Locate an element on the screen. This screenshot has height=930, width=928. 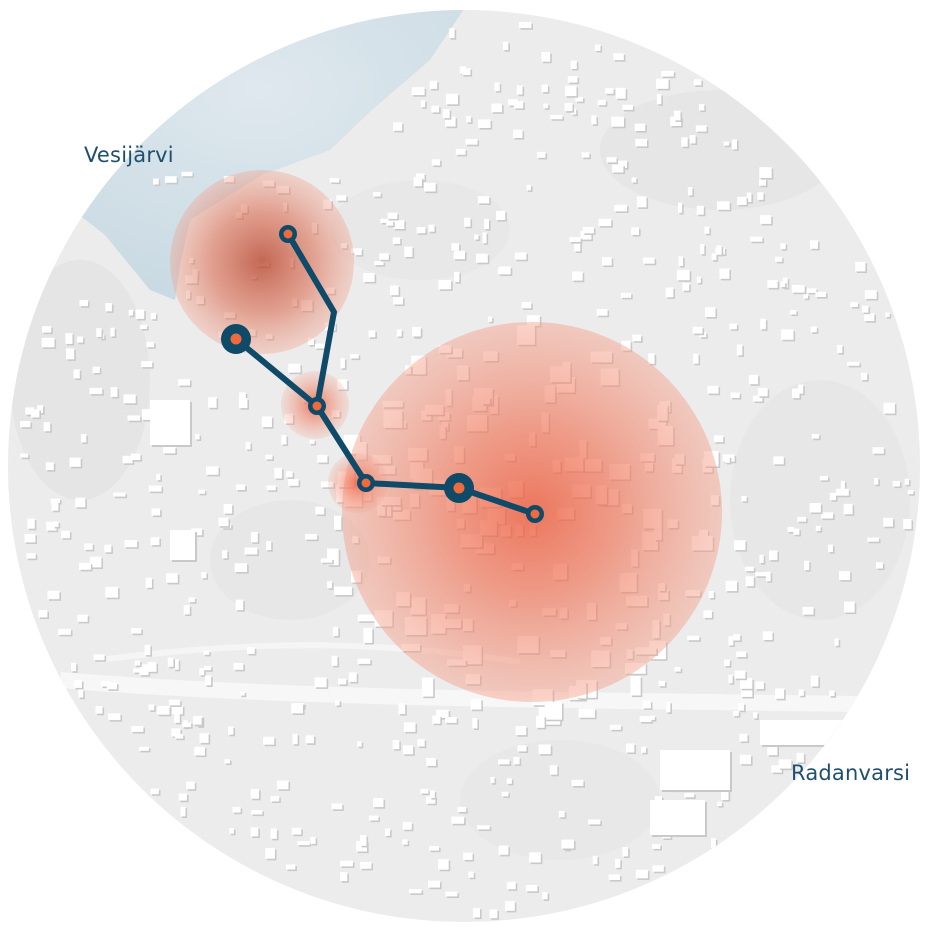
stop-harbour-north is located at coordinates (288, 234).